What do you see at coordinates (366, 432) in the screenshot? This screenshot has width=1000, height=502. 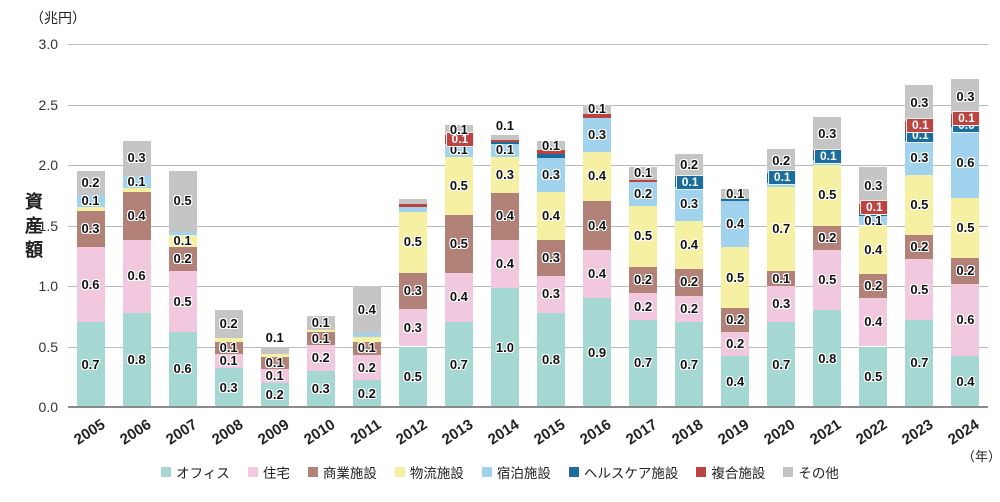 I see `x-tick-label-2011: 2011` at bounding box center [366, 432].